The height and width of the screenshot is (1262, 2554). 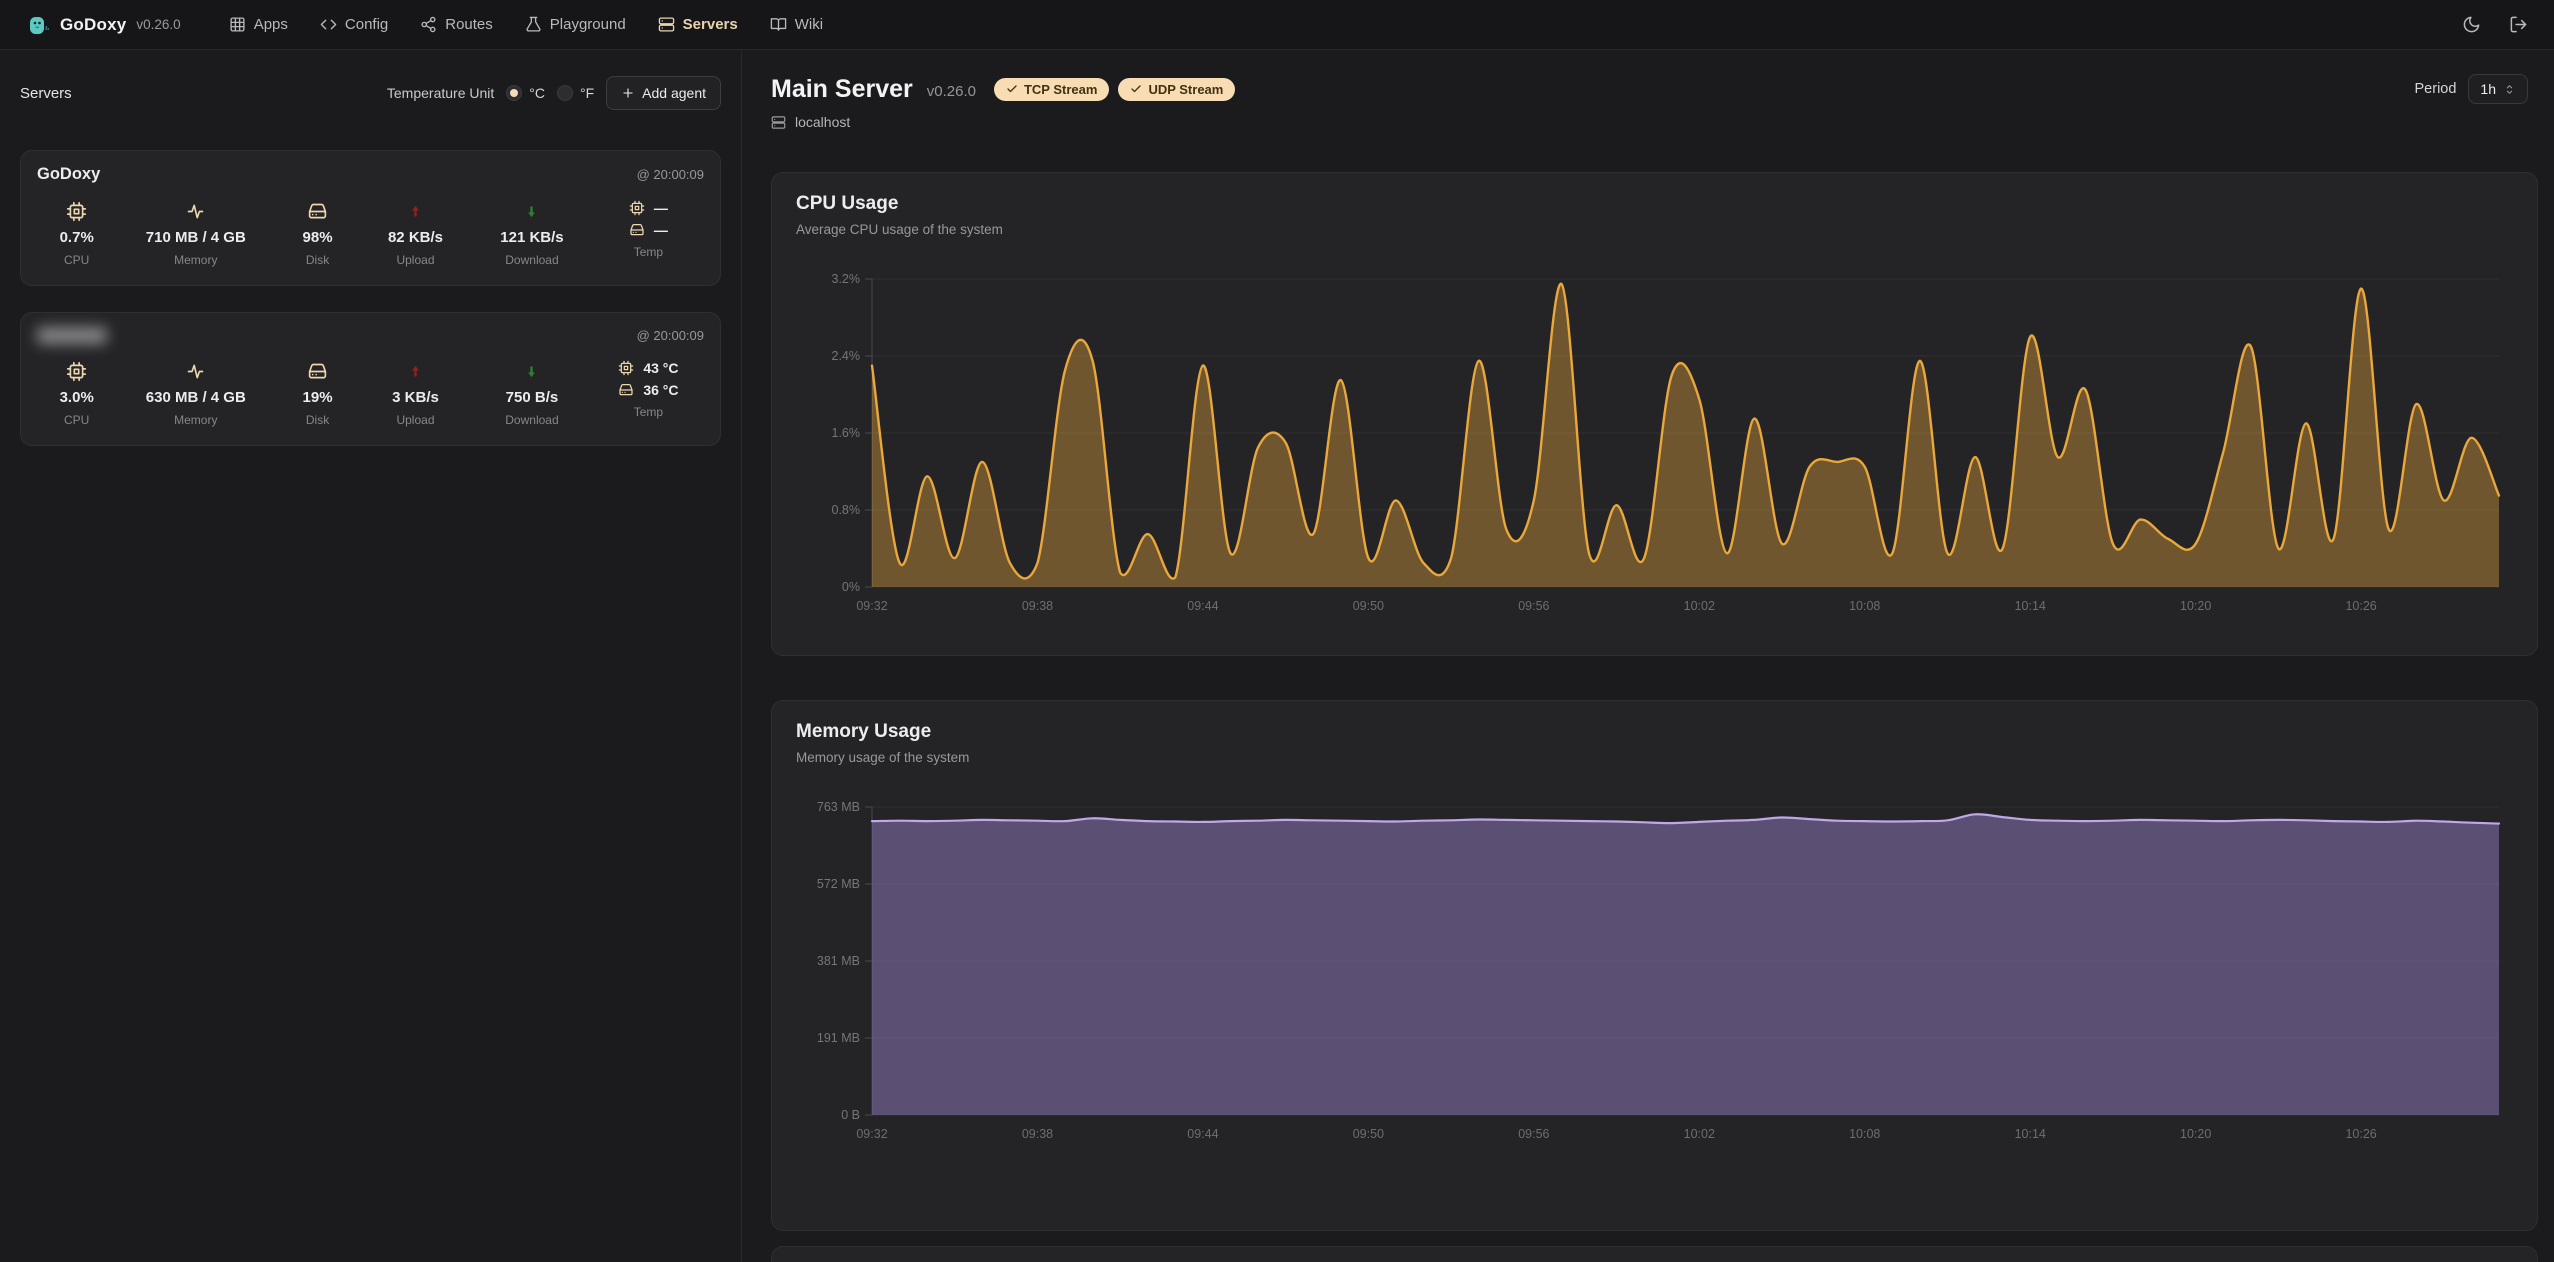 I want to click on radio-celsius-dot, so click(x=514, y=93).